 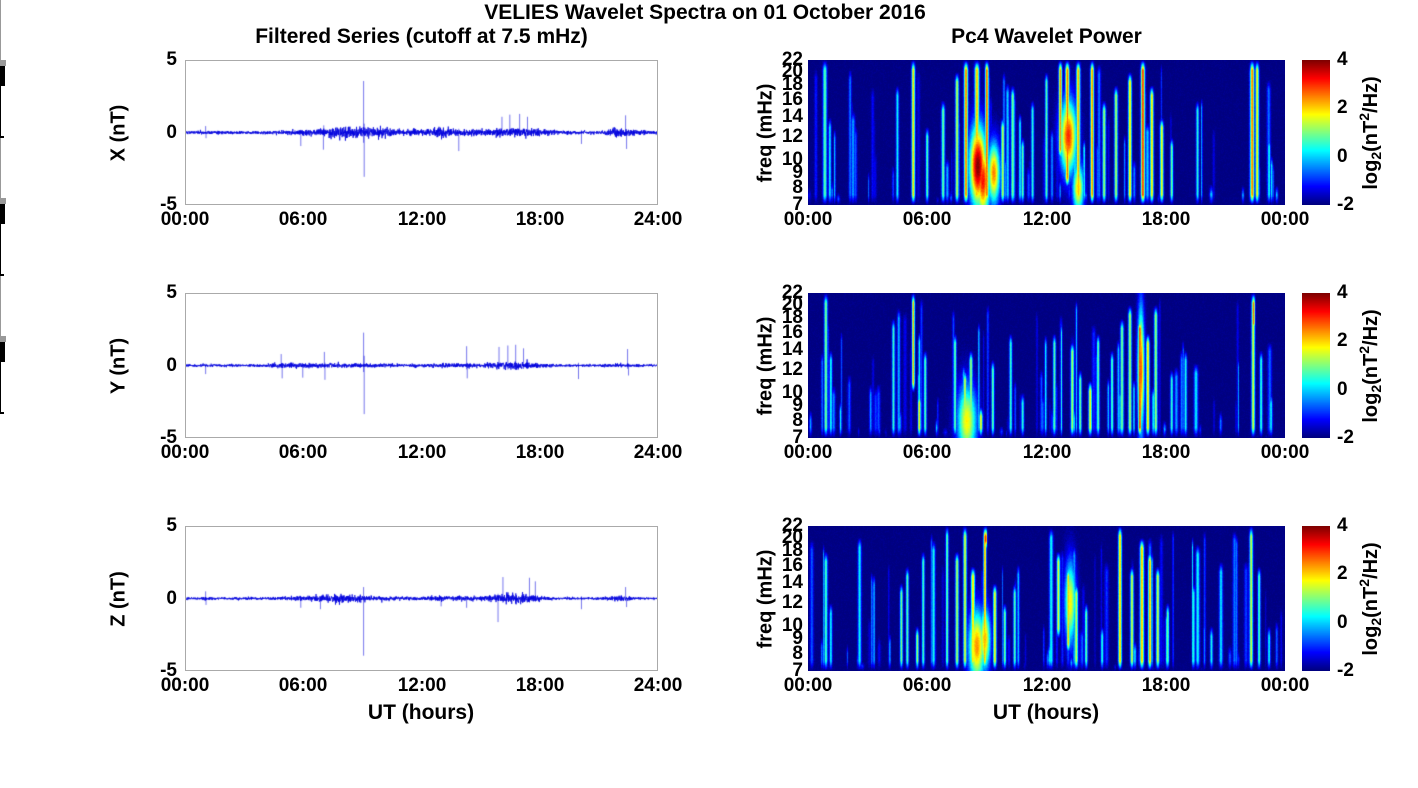 What do you see at coordinates (1342, 156) in the screenshot?
I see `colorbar-tick-label: 0` at bounding box center [1342, 156].